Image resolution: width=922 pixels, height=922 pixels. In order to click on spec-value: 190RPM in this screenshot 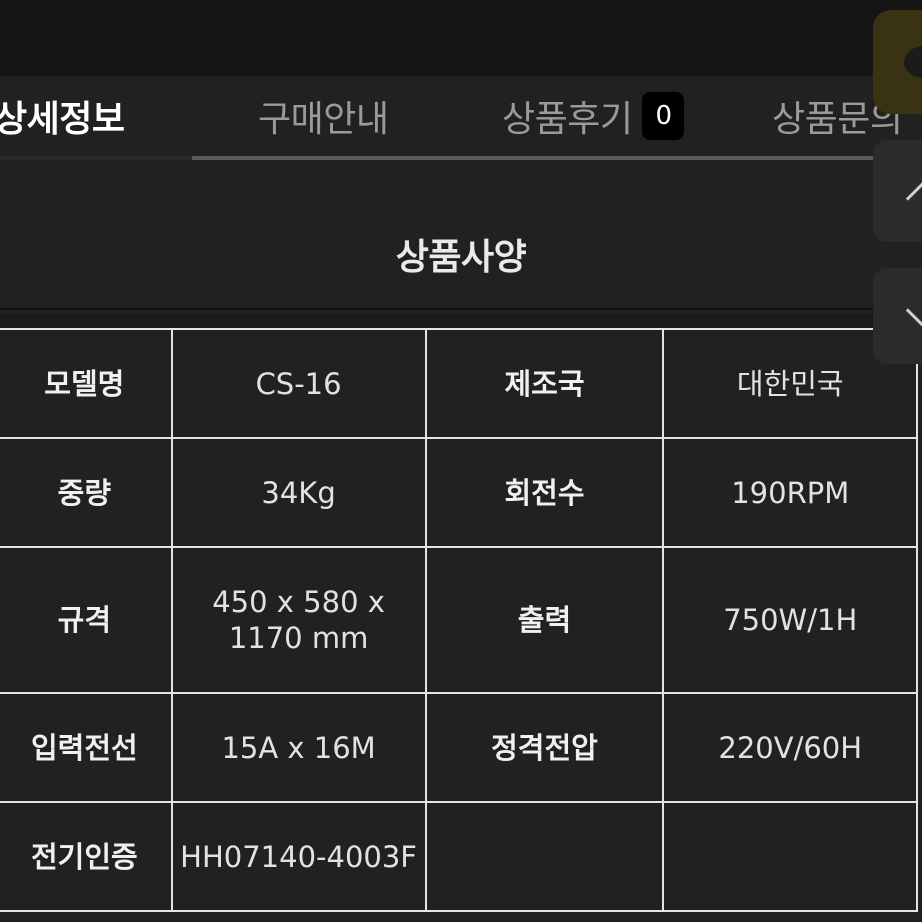, I will do `click(790, 492)`.